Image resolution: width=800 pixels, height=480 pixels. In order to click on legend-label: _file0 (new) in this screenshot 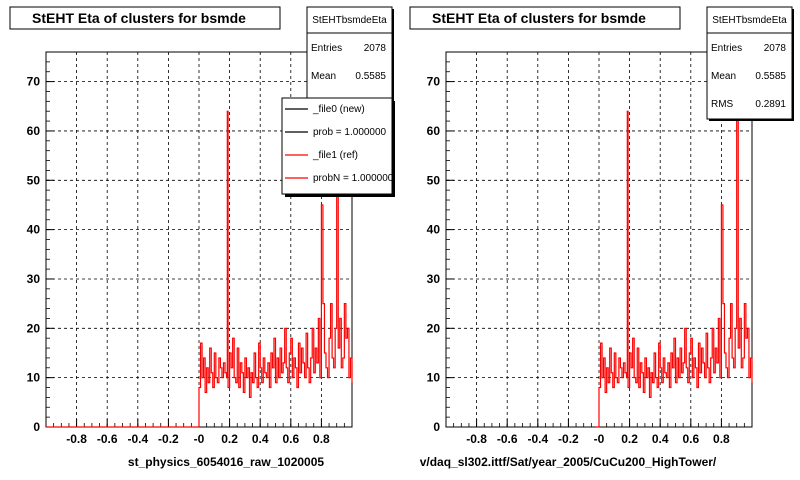, I will do `click(338, 109)`.